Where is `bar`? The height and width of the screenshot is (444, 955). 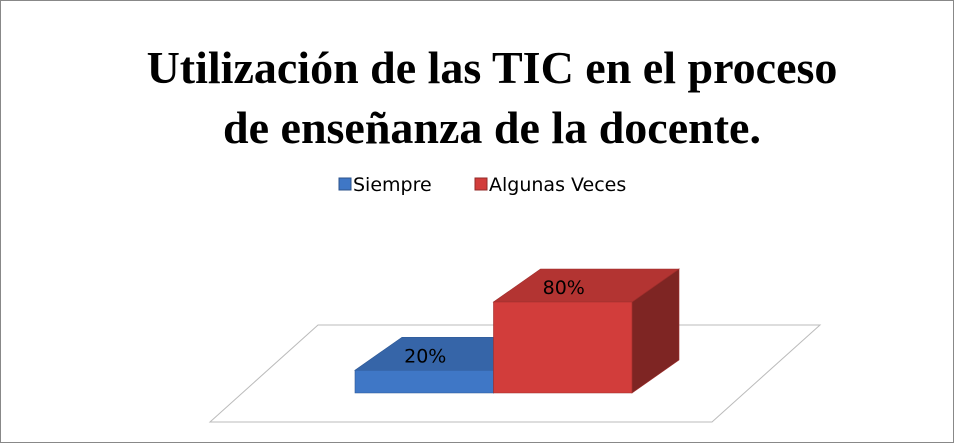 bar is located at coordinates (586, 331).